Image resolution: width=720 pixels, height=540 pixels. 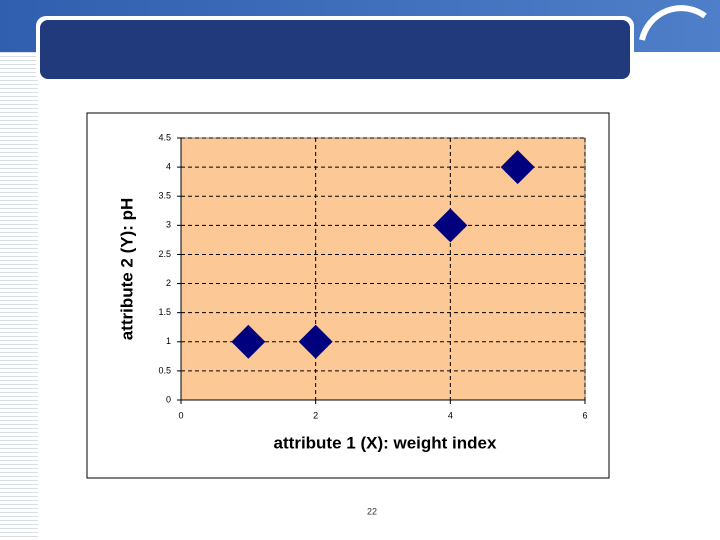 What do you see at coordinates (126, 269) in the screenshot?
I see `y-axis-label: attribute 2 (Y): pH` at bounding box center [126, 269].